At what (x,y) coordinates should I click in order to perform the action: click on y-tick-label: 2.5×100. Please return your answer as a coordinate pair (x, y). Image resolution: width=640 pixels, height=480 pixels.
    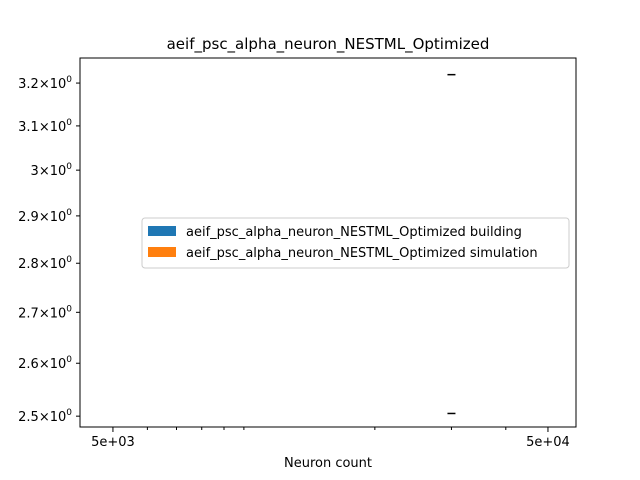
    Looking at the image, I should click on (45, 416).